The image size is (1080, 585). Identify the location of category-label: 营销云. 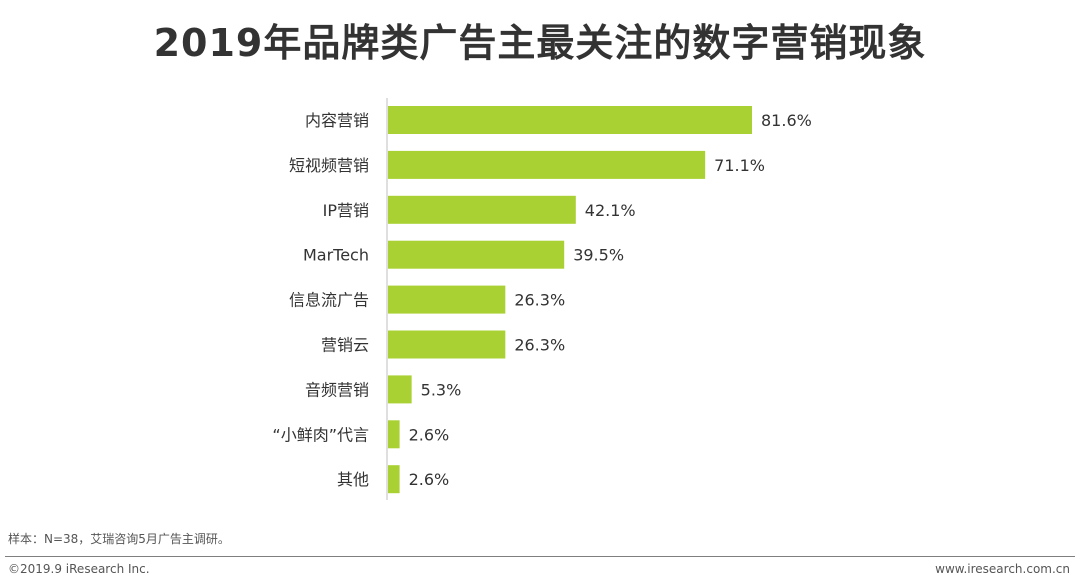
(345, 345).